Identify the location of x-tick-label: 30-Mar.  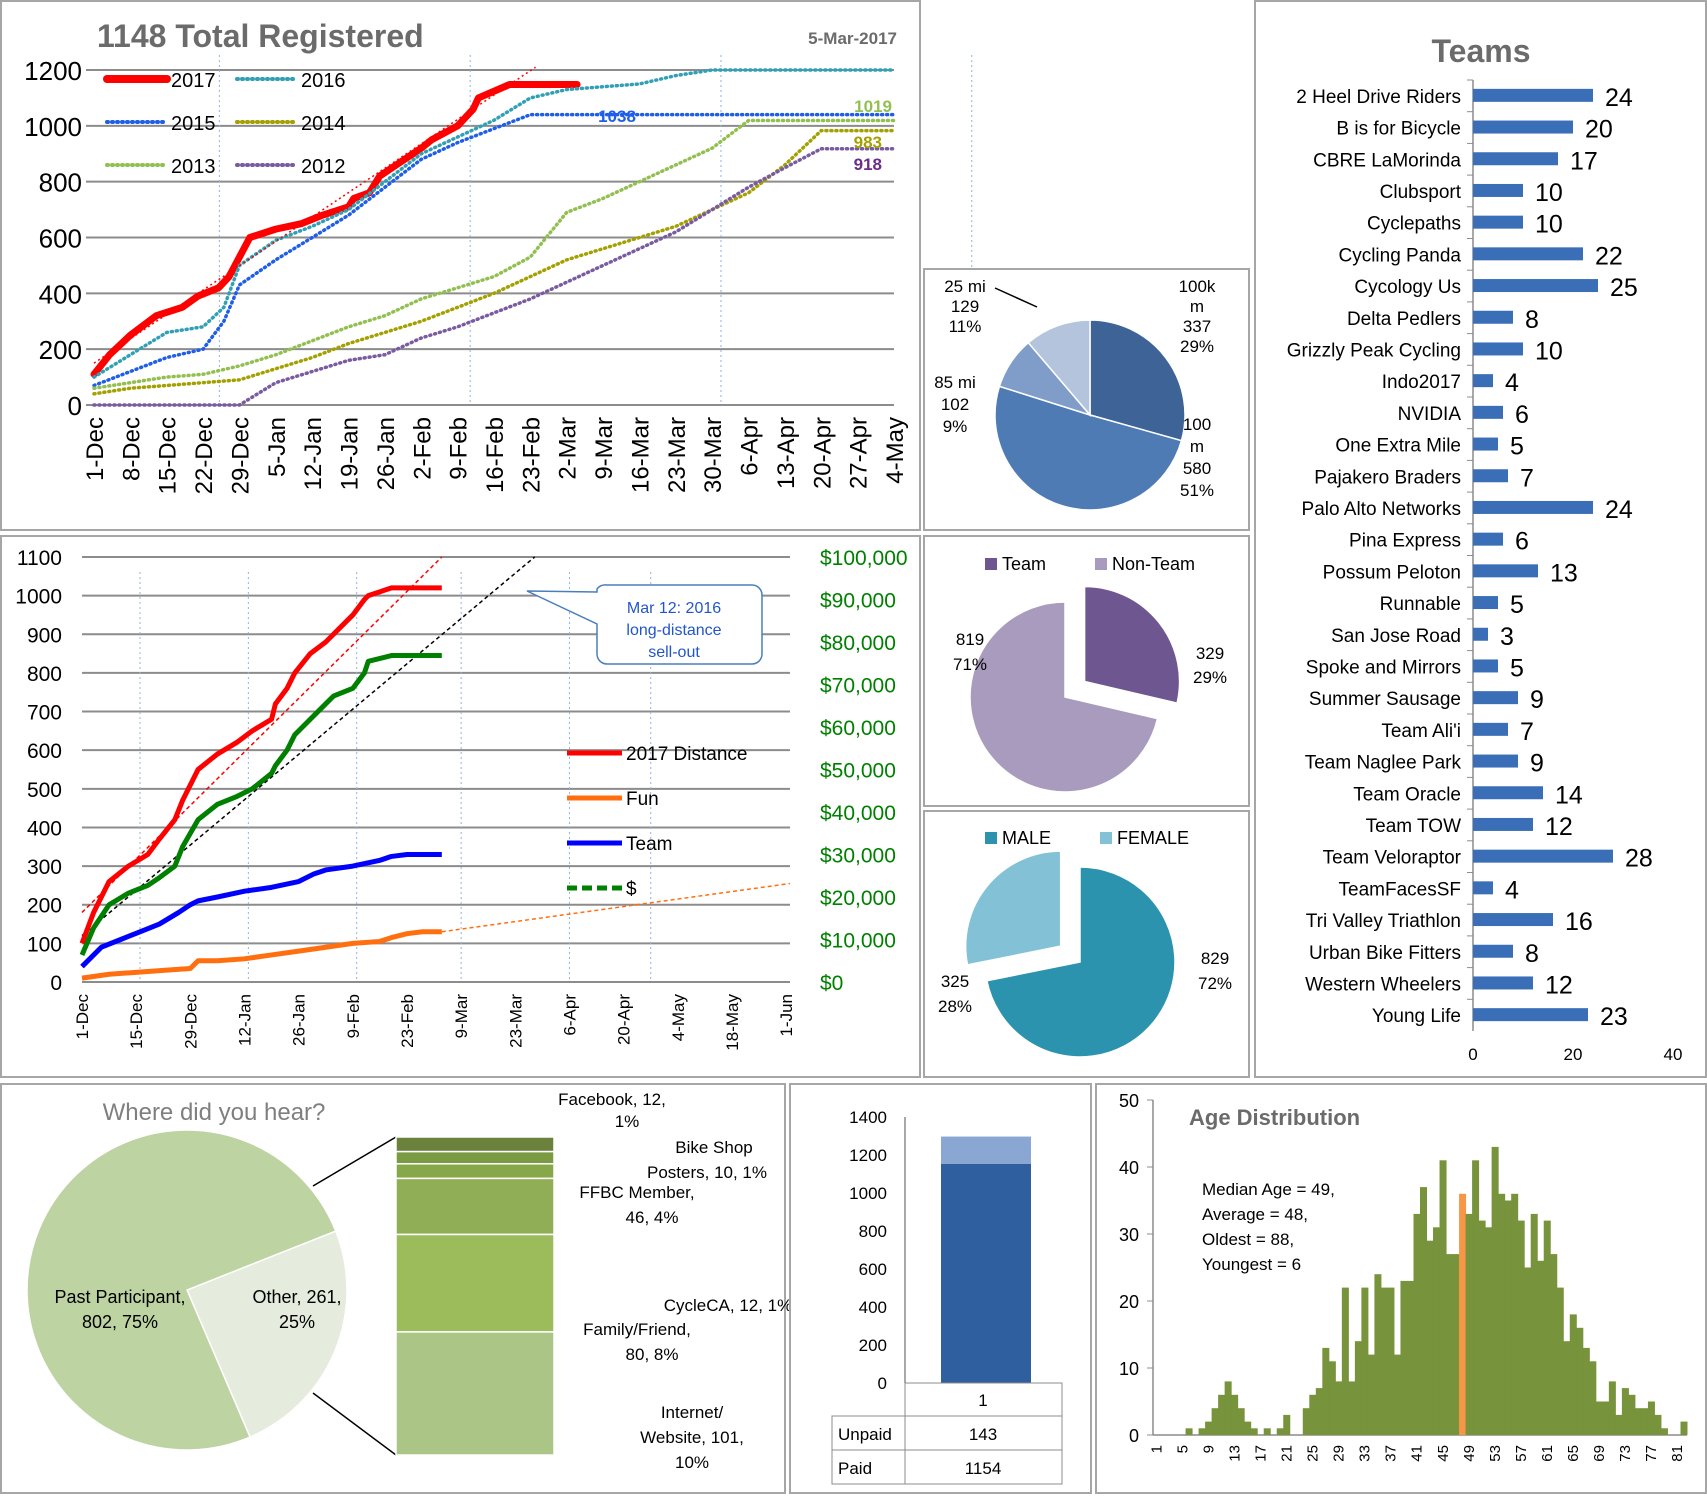
(713, 455).